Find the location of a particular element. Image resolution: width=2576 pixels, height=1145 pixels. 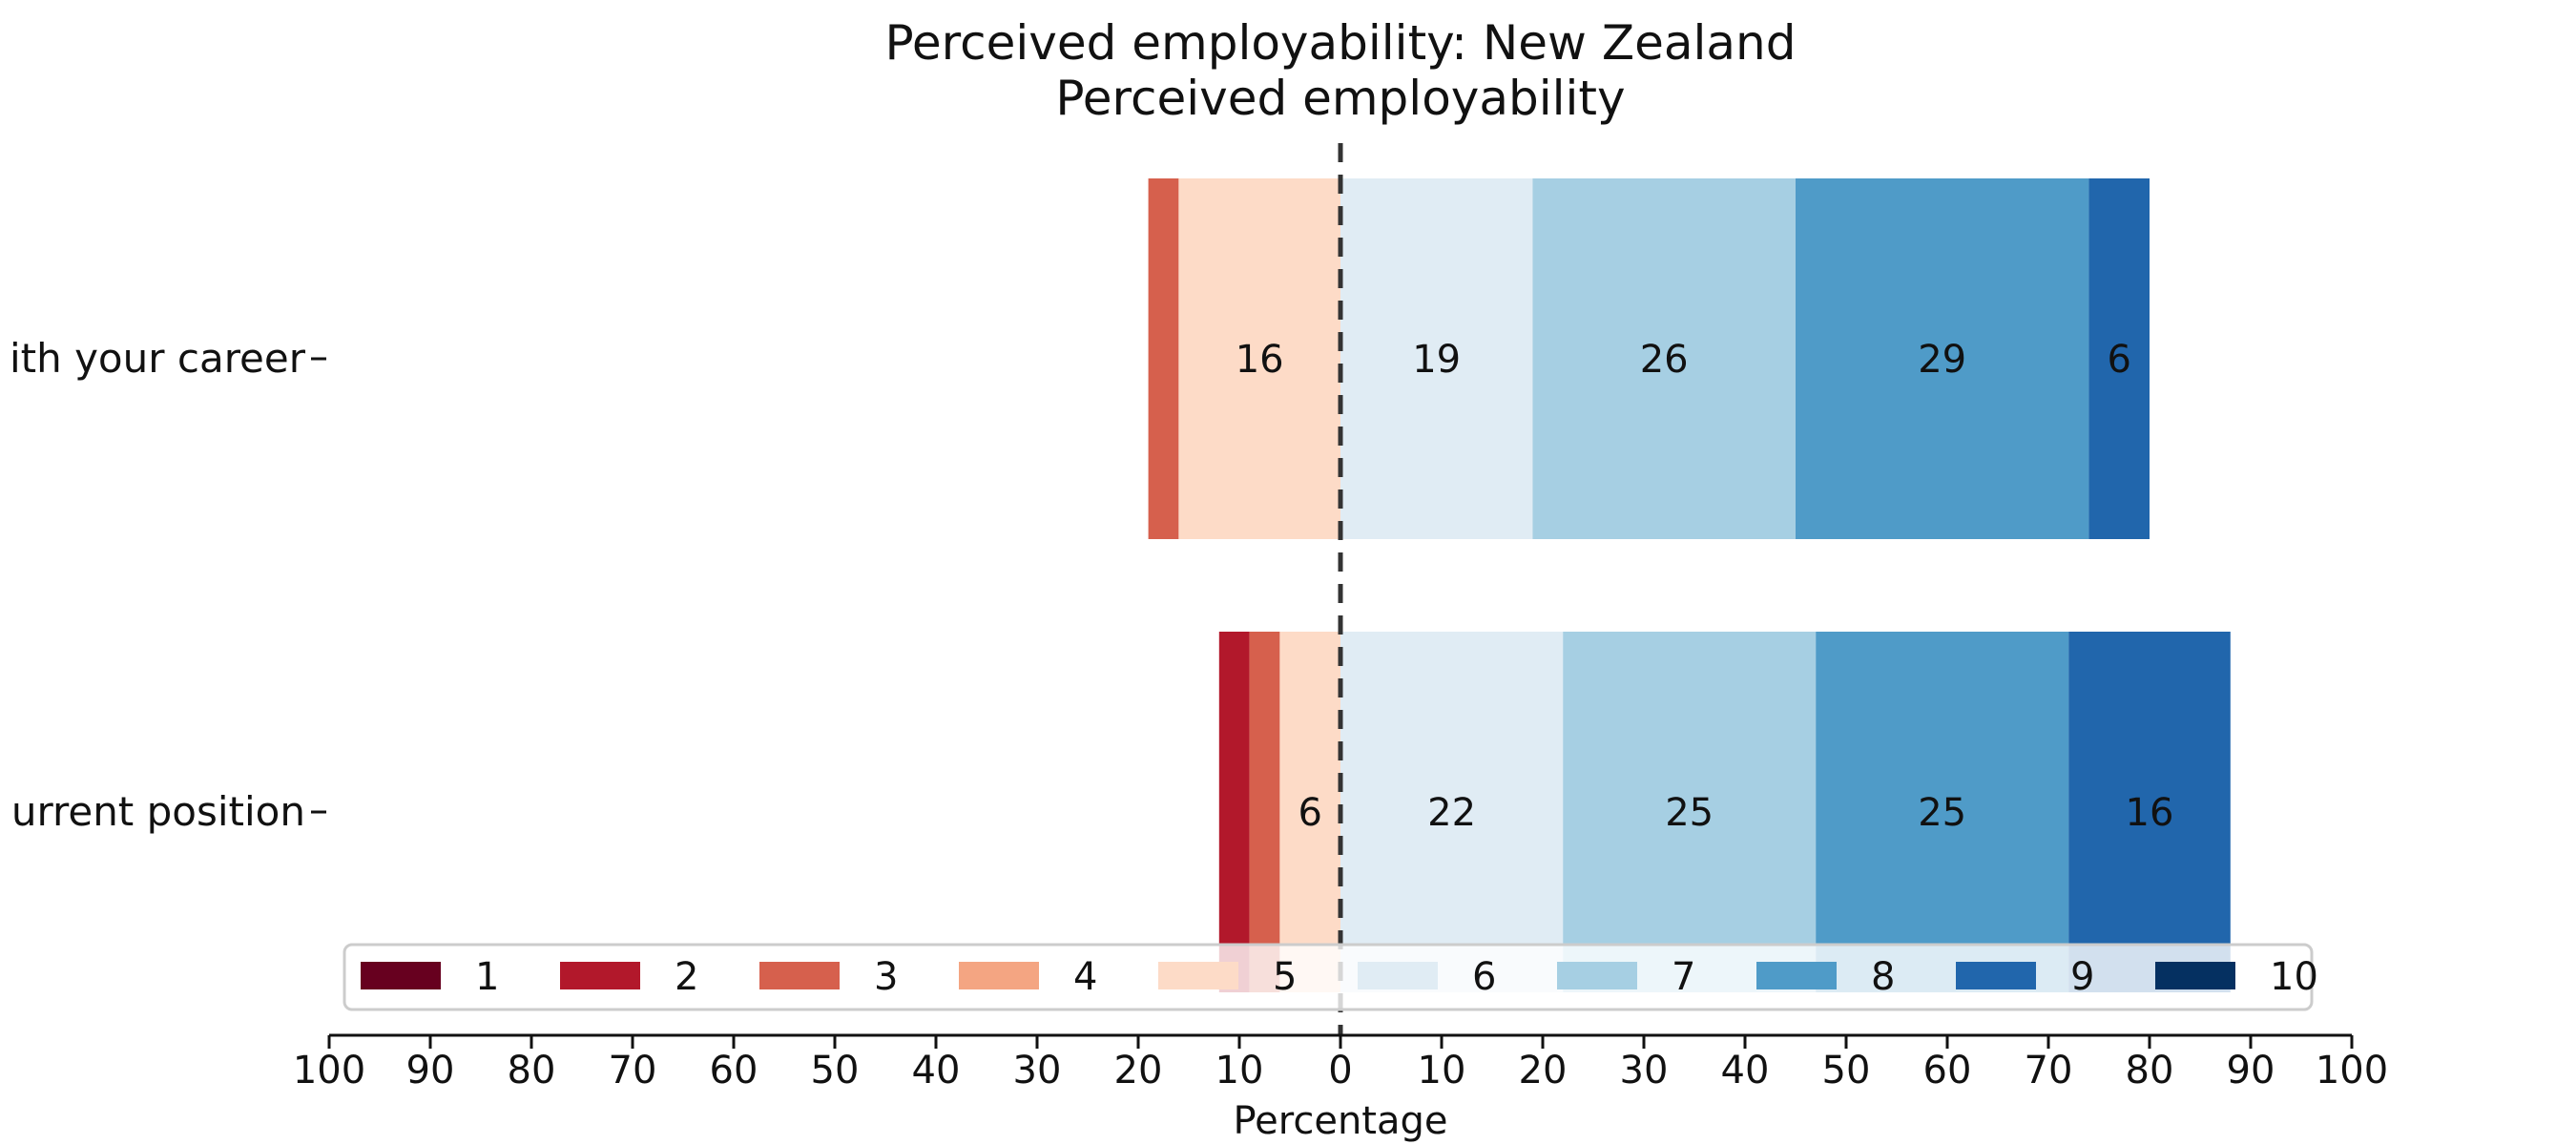

bar-value-label: 22 is located at coordinates (1451, 813).